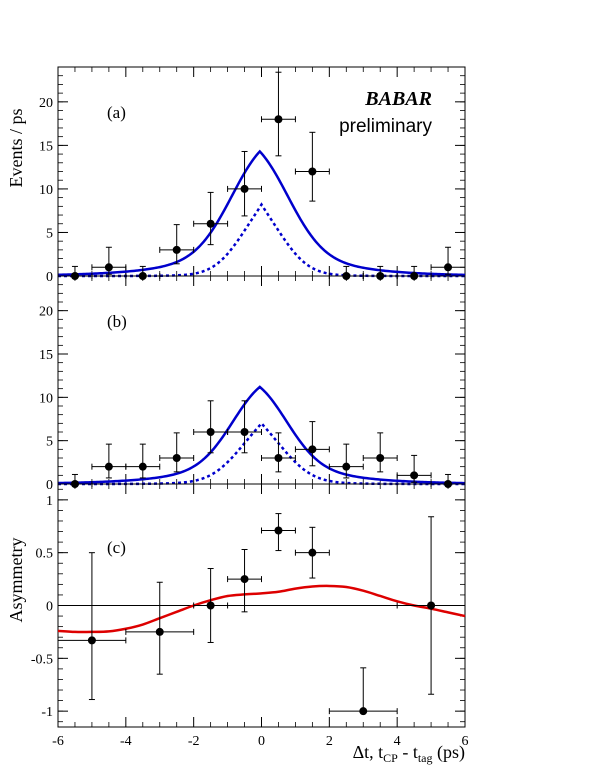  What do you see at coordinates (398, 99) in the screenshot?
I see `experiment-label: BABAR` at bounding box center [398, 99].